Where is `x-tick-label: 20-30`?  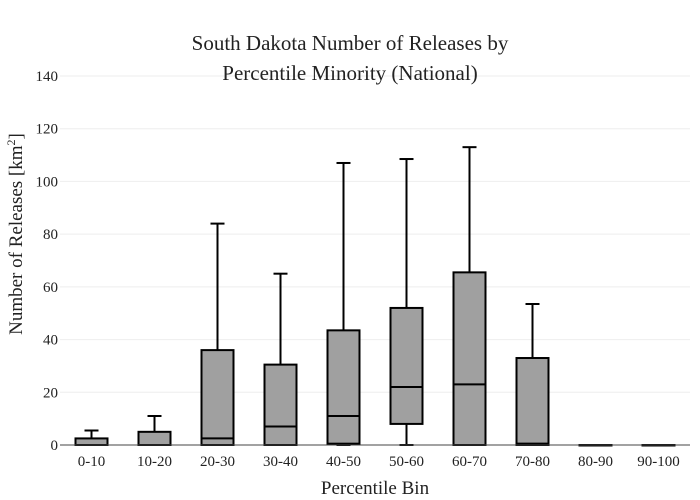 x-tick-label: 20-30 is located at coordinates (217, 462).